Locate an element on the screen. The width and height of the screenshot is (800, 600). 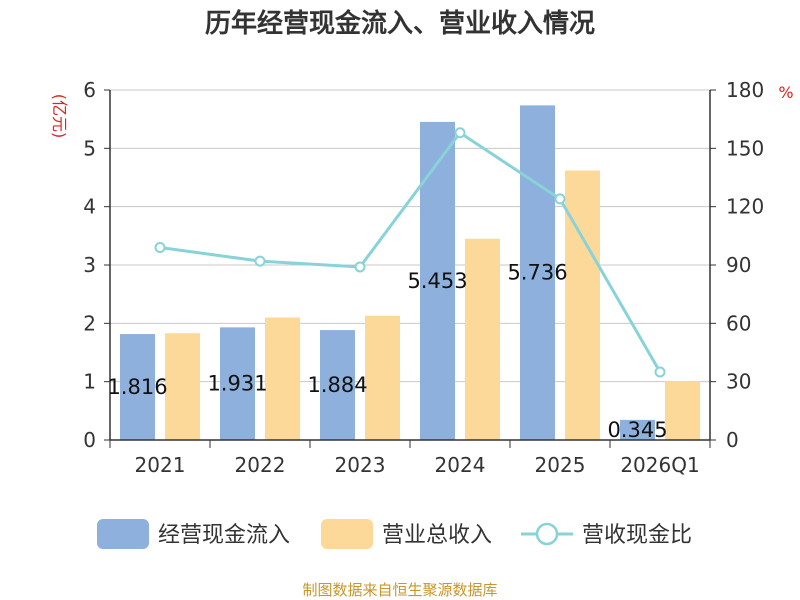
left-tick-label: 6 is located at coordinates (89, 90).